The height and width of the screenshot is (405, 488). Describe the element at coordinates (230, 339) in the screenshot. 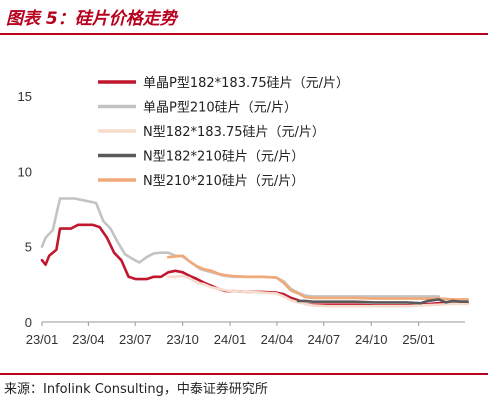

I see `x-tick-label: 24/01` at that location.